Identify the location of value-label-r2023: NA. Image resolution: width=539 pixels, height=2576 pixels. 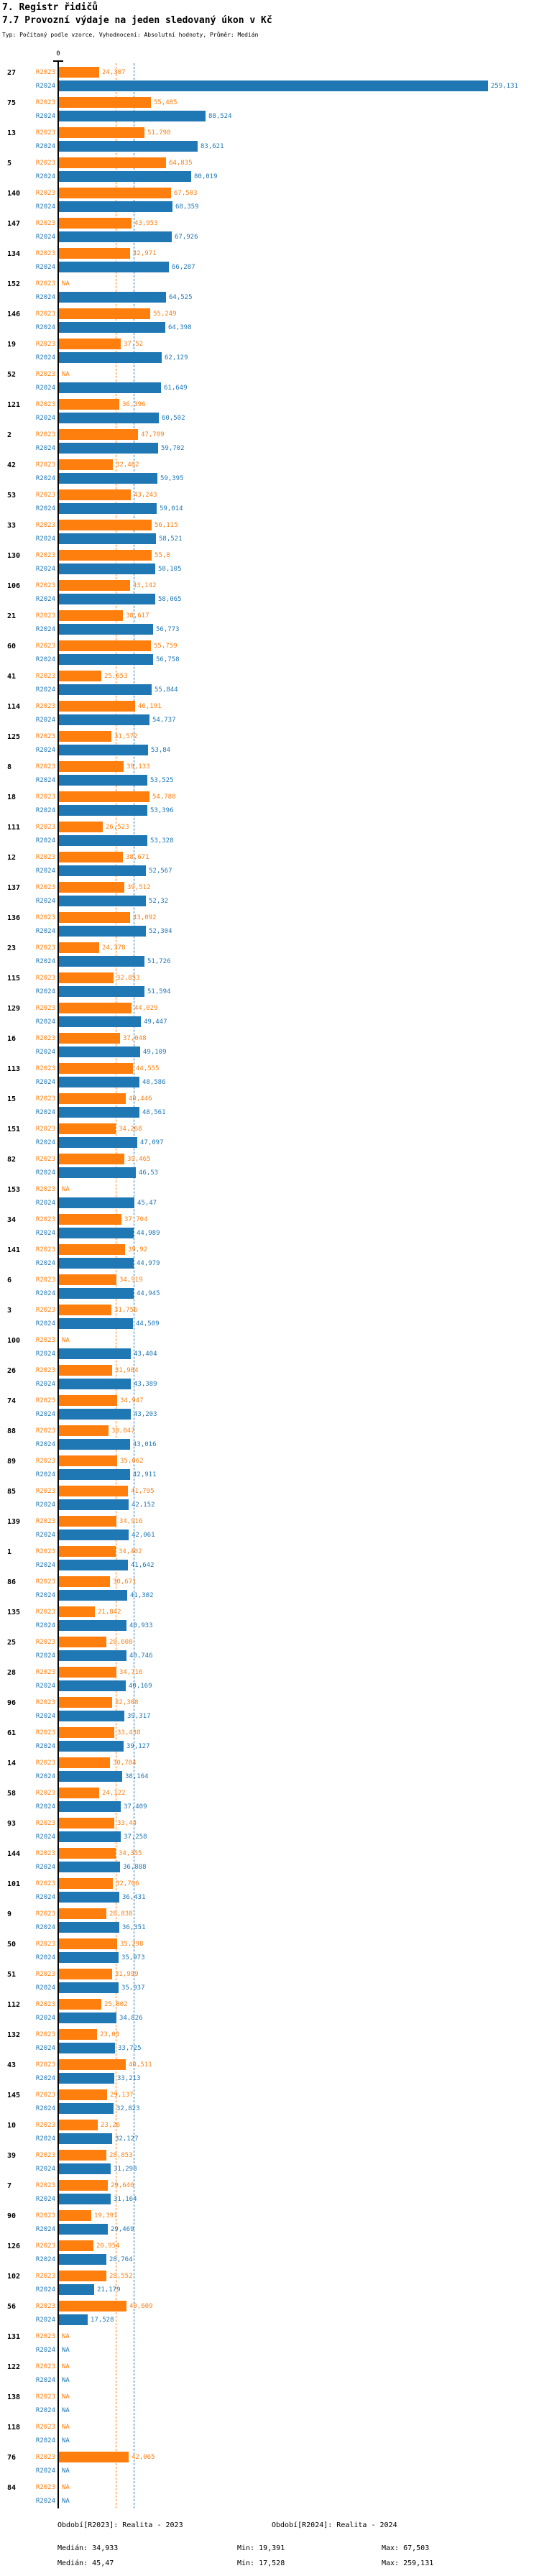
(66, 284).